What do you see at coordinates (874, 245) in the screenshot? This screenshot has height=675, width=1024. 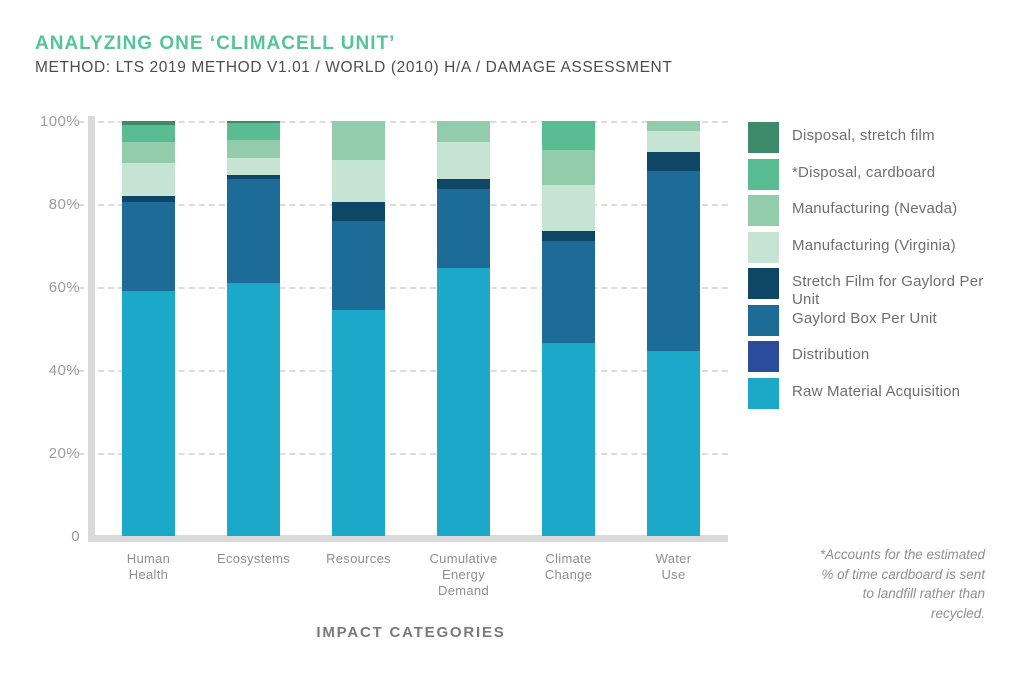 I see `legend-label: Manufacturing (Virginia)` at bounding box center [874, 245].